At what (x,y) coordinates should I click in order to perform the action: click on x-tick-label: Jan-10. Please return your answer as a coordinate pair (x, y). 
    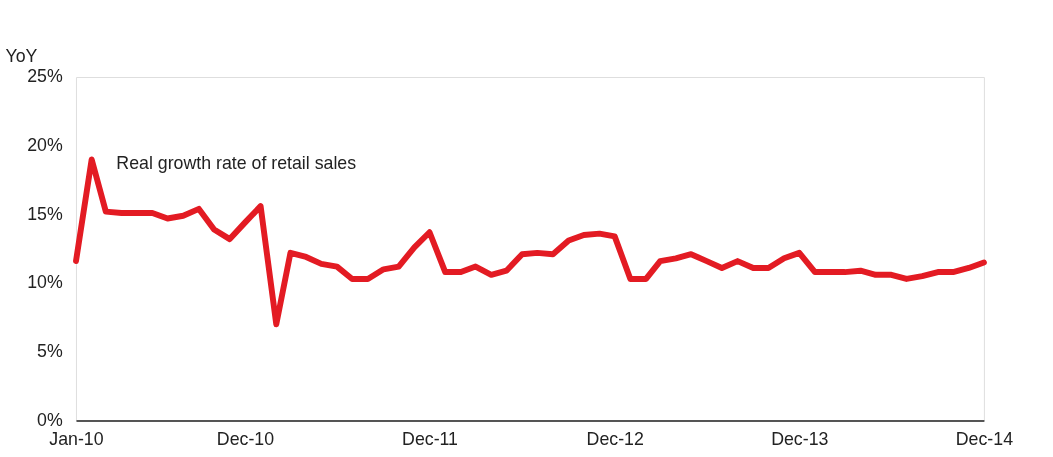
    Looking at the image, I should click on (76, 438).